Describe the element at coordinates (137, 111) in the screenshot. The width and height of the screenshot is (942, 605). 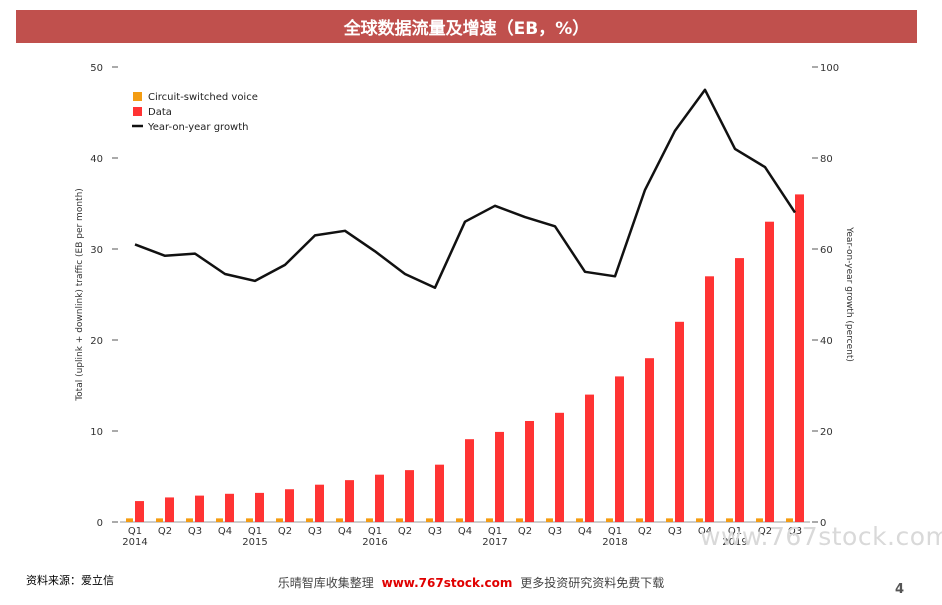
I see `legend-swatch-data` at that location.